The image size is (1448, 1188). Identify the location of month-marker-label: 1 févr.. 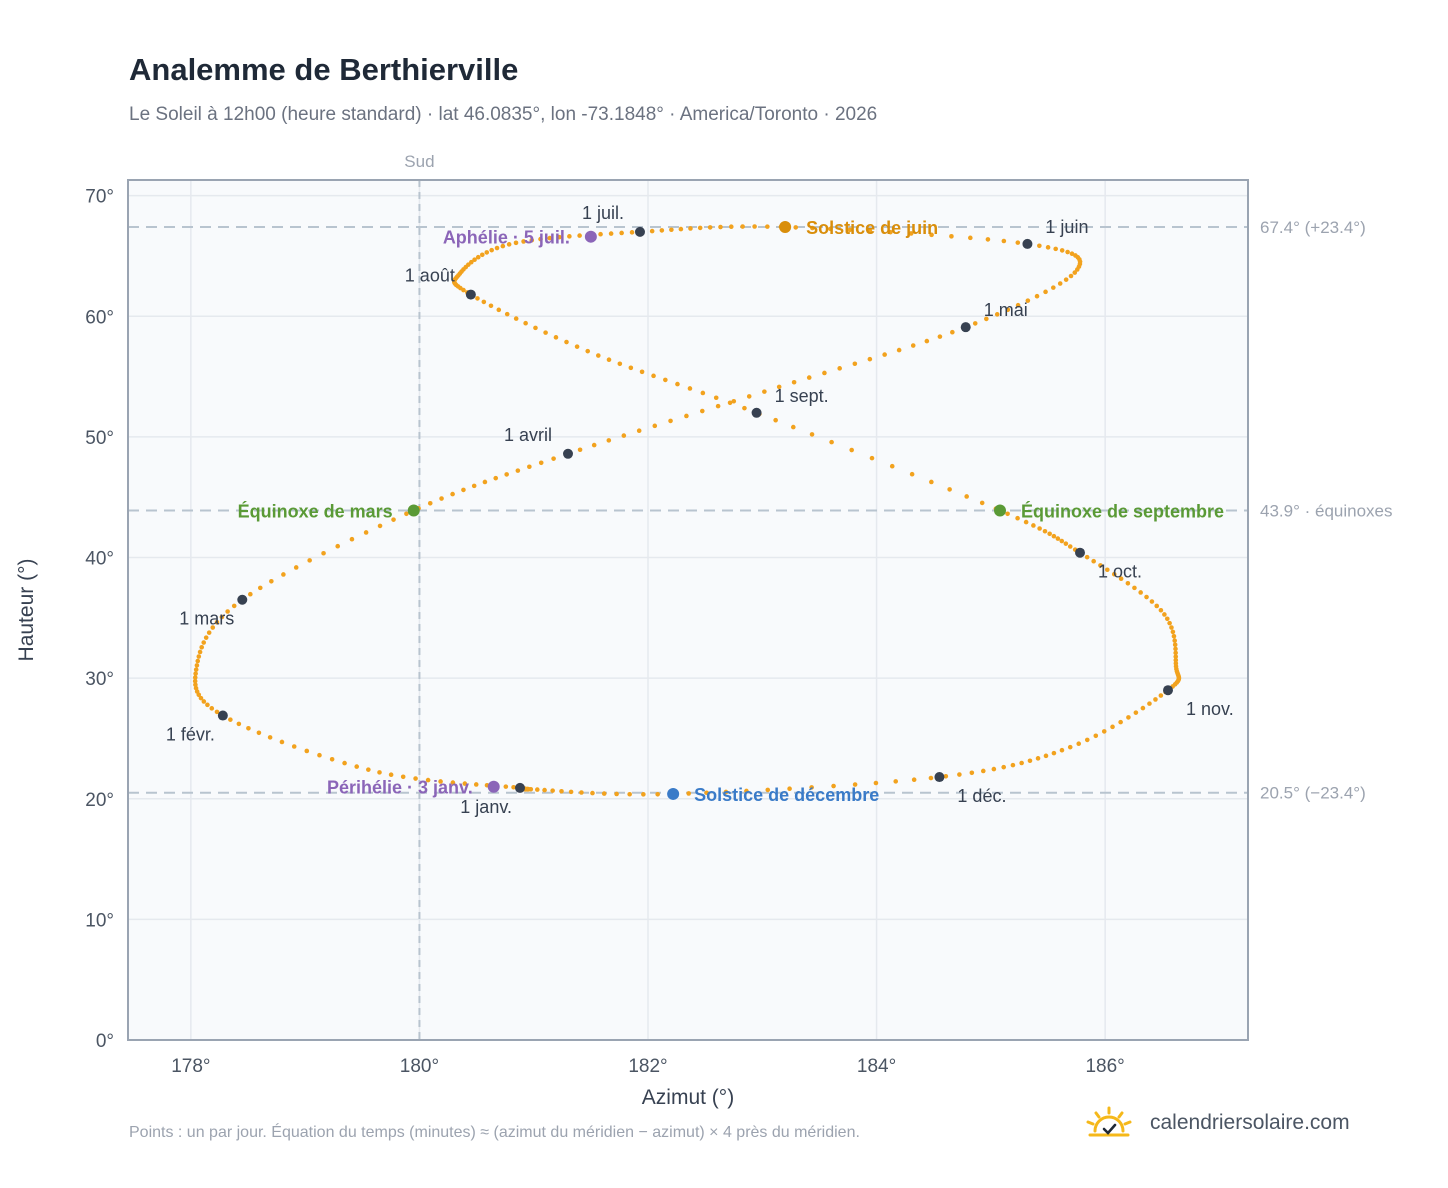
(190, 735).